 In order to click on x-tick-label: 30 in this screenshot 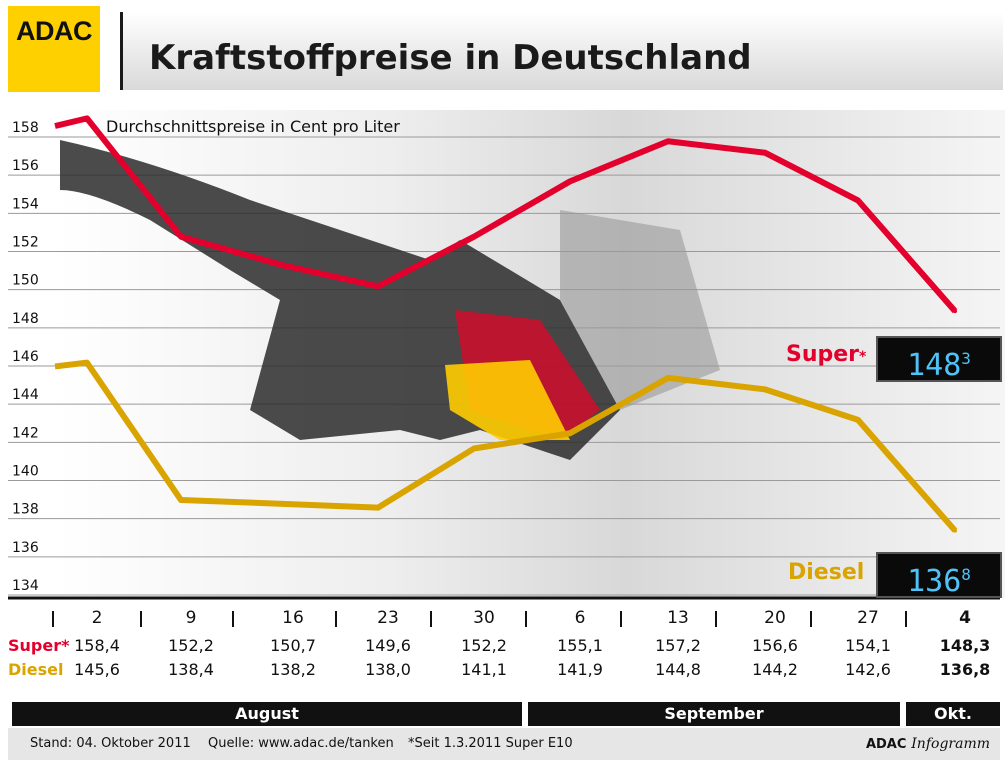, I will do `click(484, 618)`.